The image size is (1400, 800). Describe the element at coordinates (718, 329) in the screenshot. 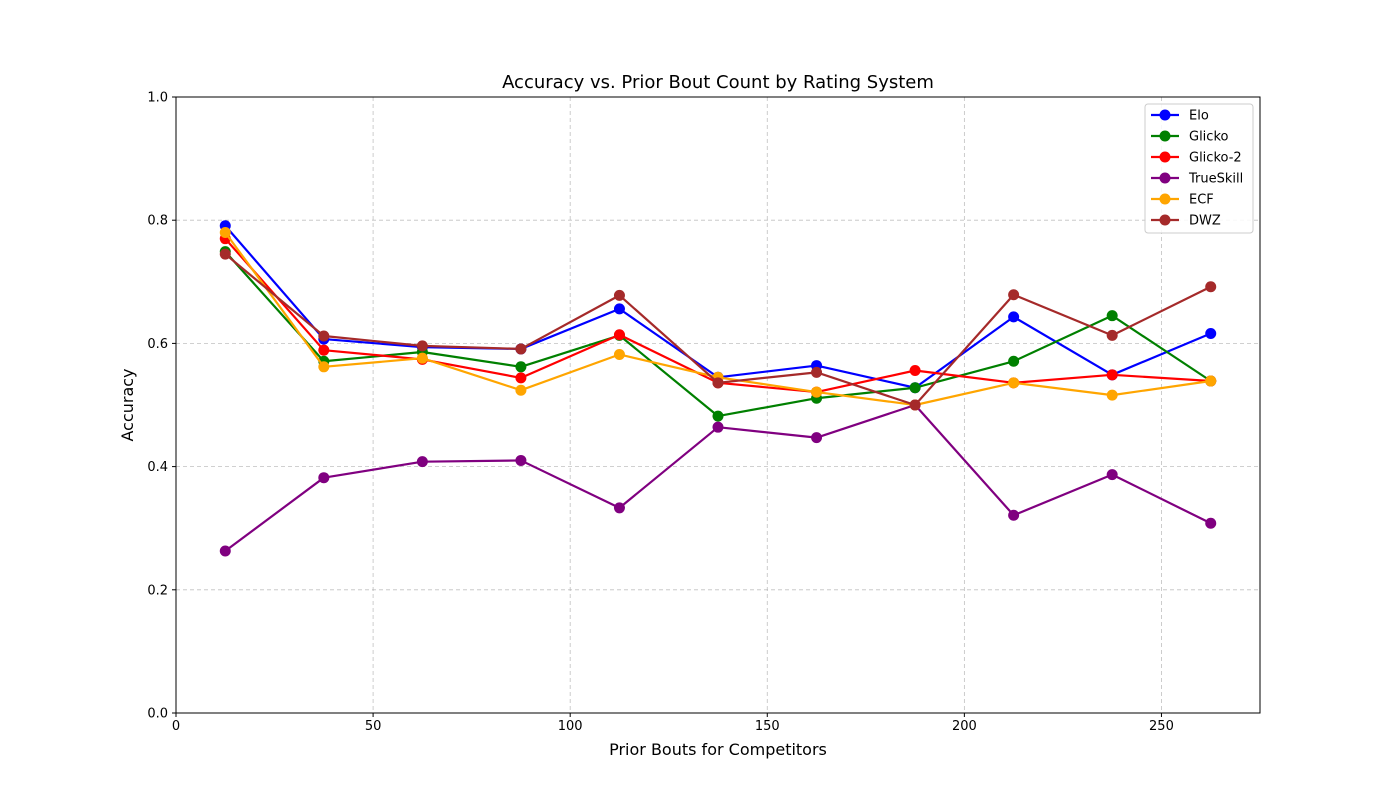

I see `series-dwz` at that location.